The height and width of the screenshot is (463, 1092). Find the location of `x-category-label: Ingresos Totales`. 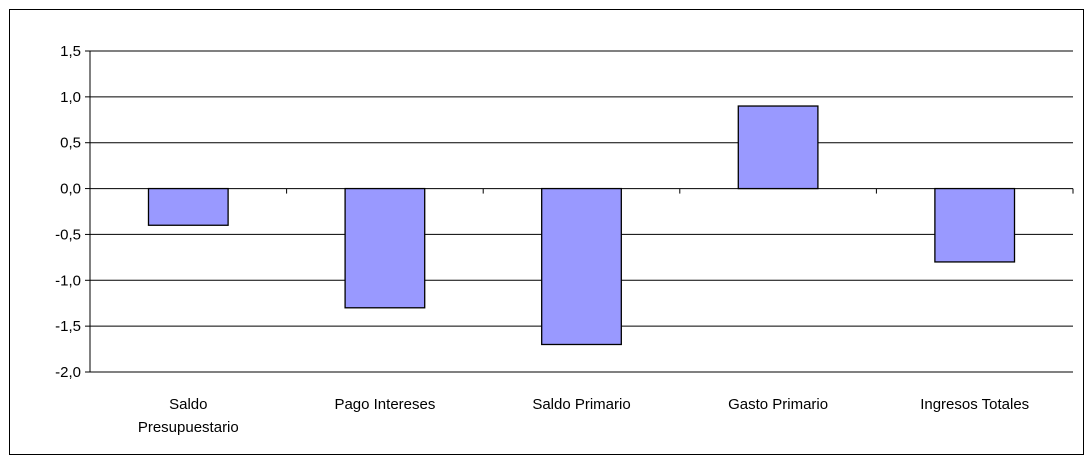

x-category-label: Ingresos Totales is located at coordinates (974, 404).